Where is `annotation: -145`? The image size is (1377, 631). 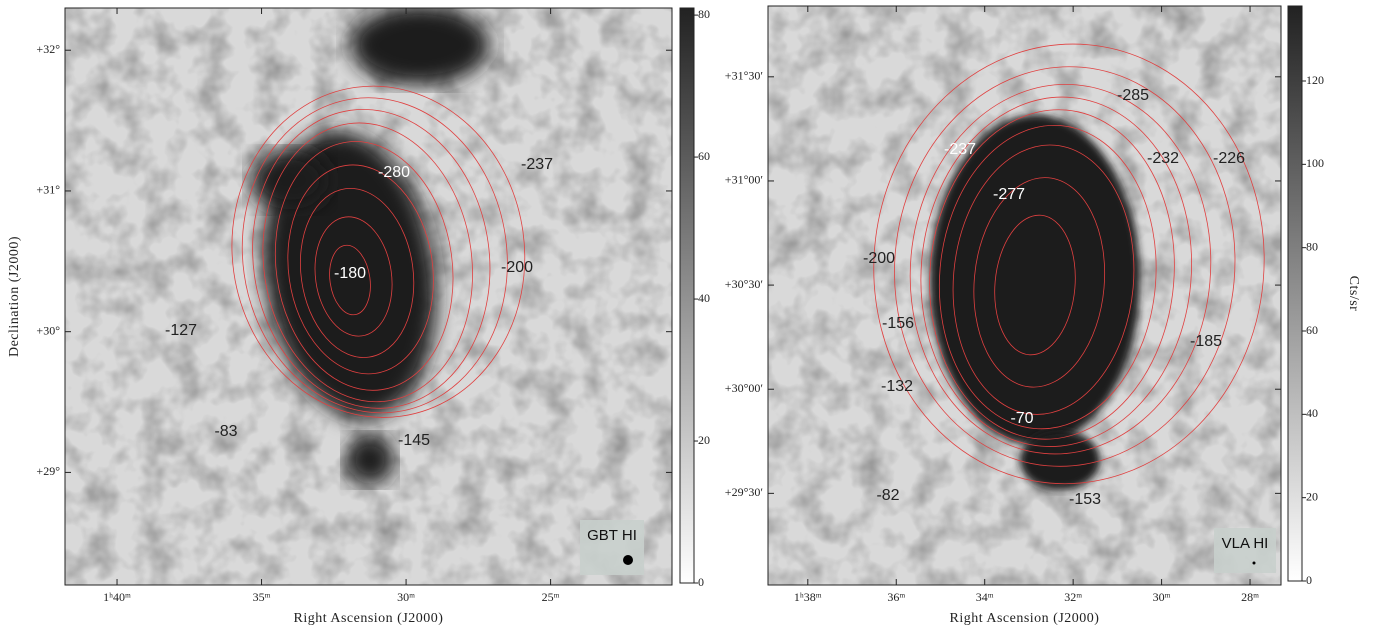 annotation: -145 is located at coordinates (414, 440).